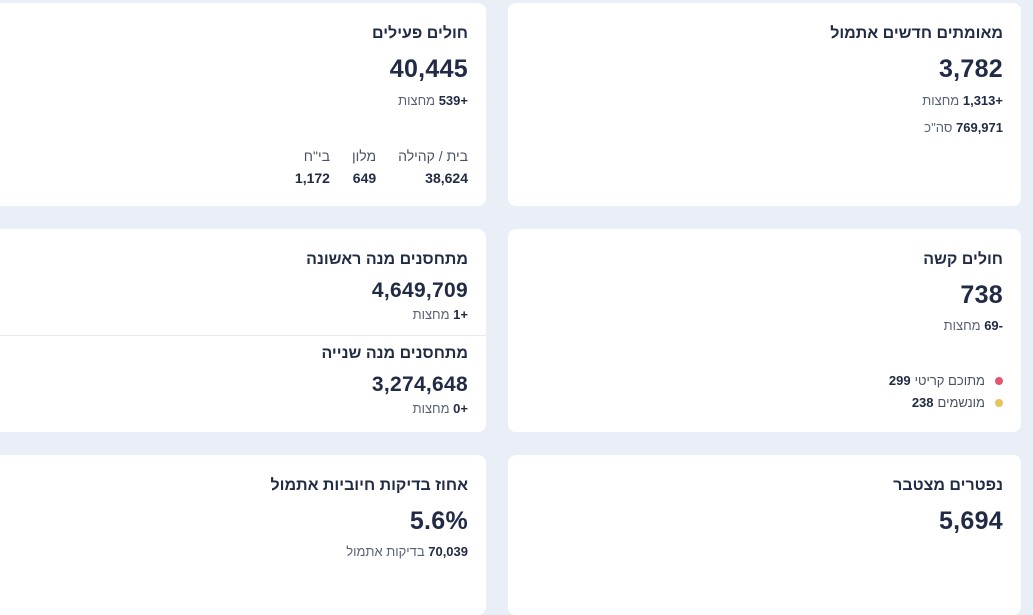 Image resolution: width=1033 pixels, height=615 pixels. Describe the element at coordinates (394, 353) in the screenshot. I see `second-dose-title: מתחסנים מנה שנייה` at that location.